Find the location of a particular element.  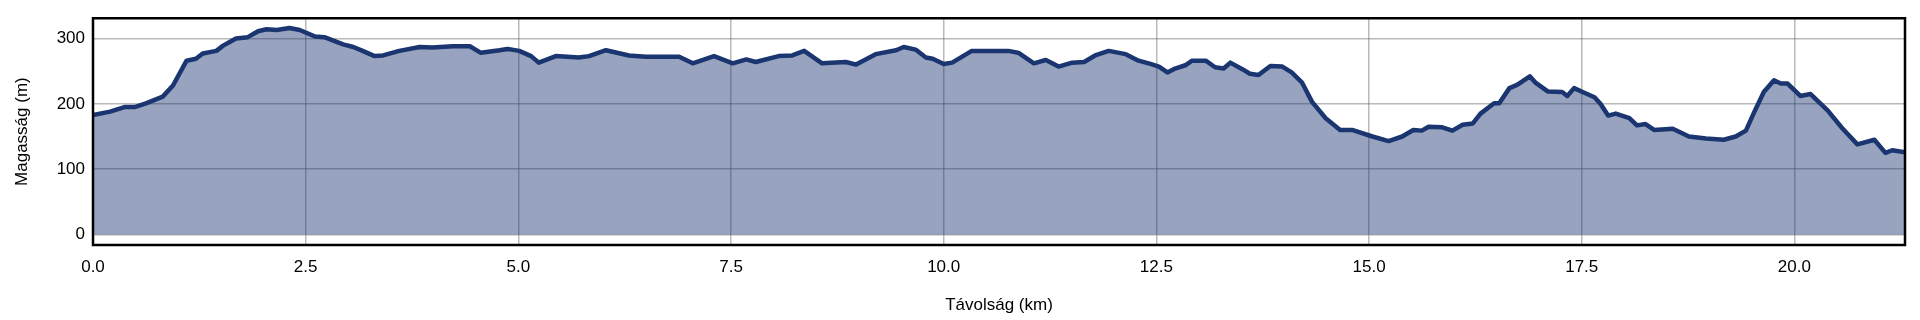

x-tick-label: 17.5 is located at coordinates (1582, 266).